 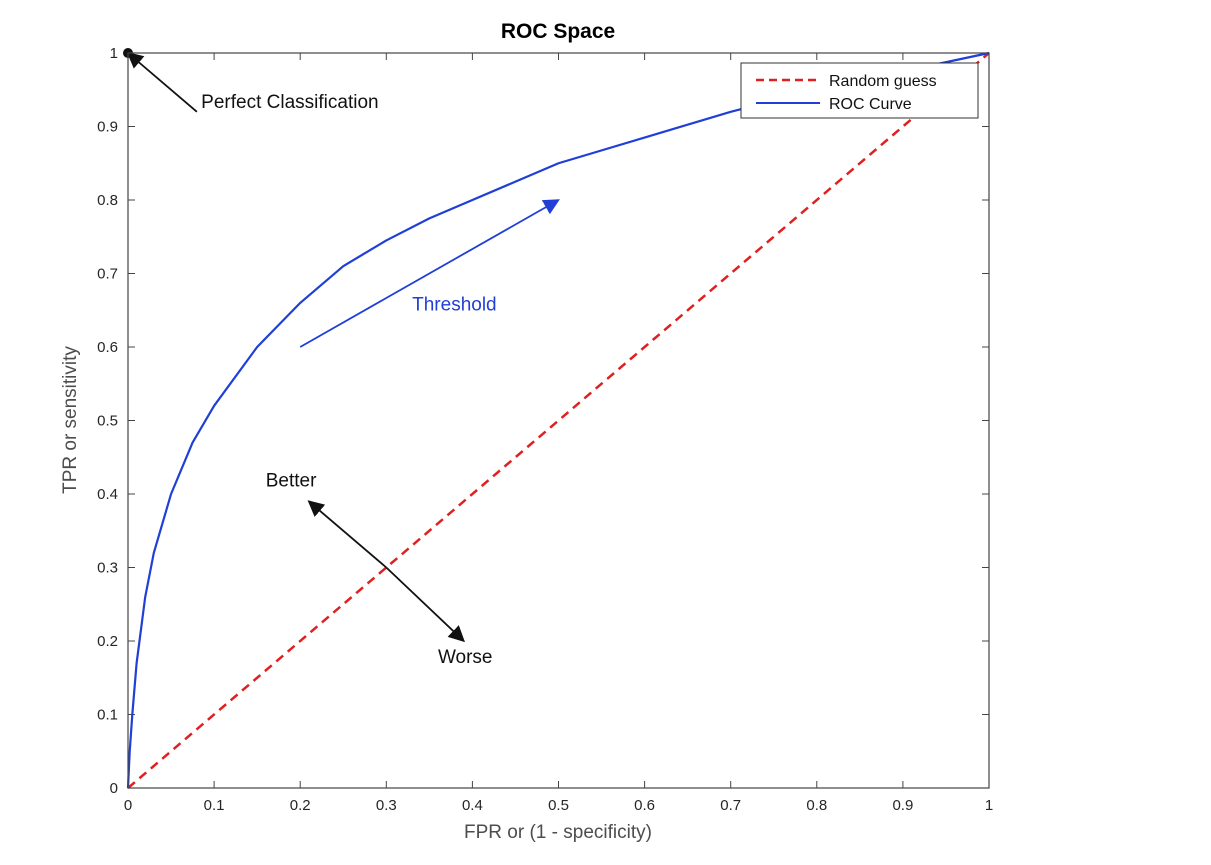 I want to click on x-tick-label: 0.5, so click(x=558, y=805).